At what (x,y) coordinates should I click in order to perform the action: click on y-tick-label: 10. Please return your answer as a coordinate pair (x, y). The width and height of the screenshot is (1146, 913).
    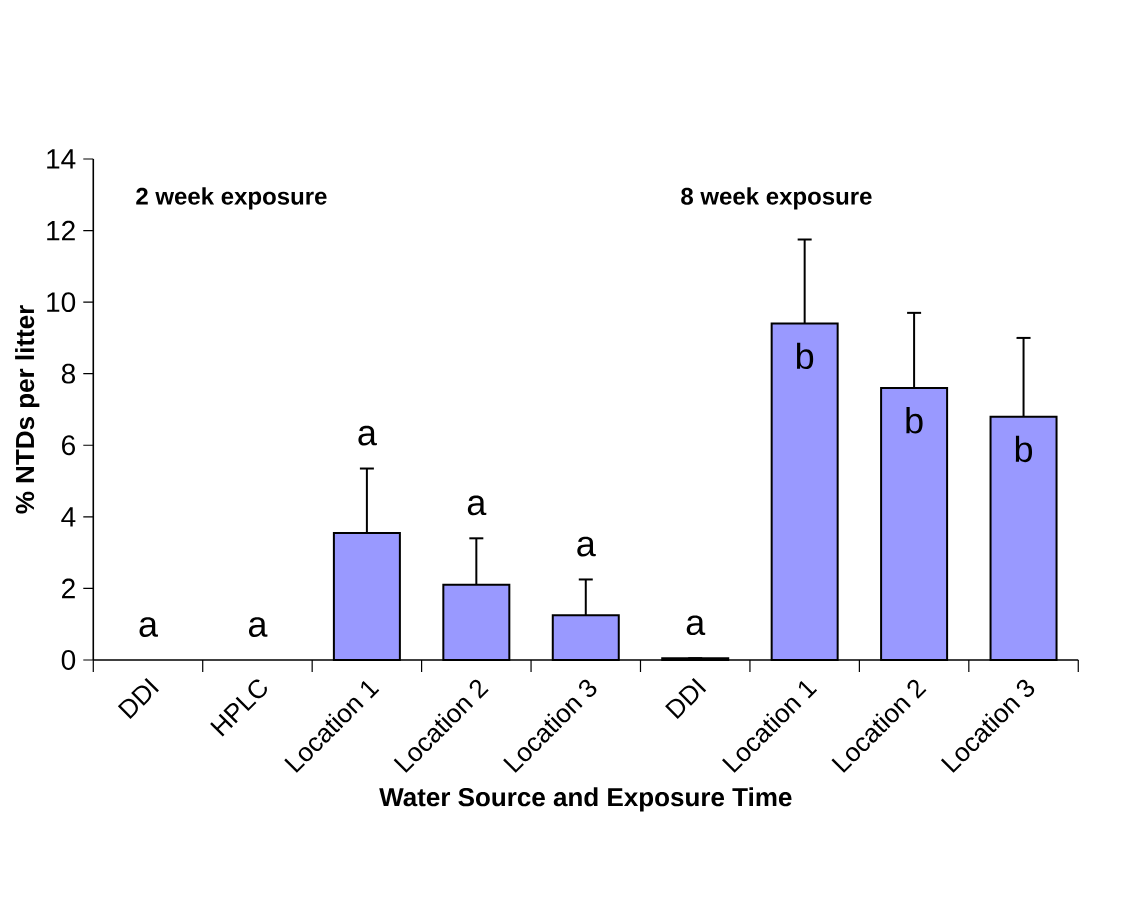
    Looking at the image, I should click on (61, 302).